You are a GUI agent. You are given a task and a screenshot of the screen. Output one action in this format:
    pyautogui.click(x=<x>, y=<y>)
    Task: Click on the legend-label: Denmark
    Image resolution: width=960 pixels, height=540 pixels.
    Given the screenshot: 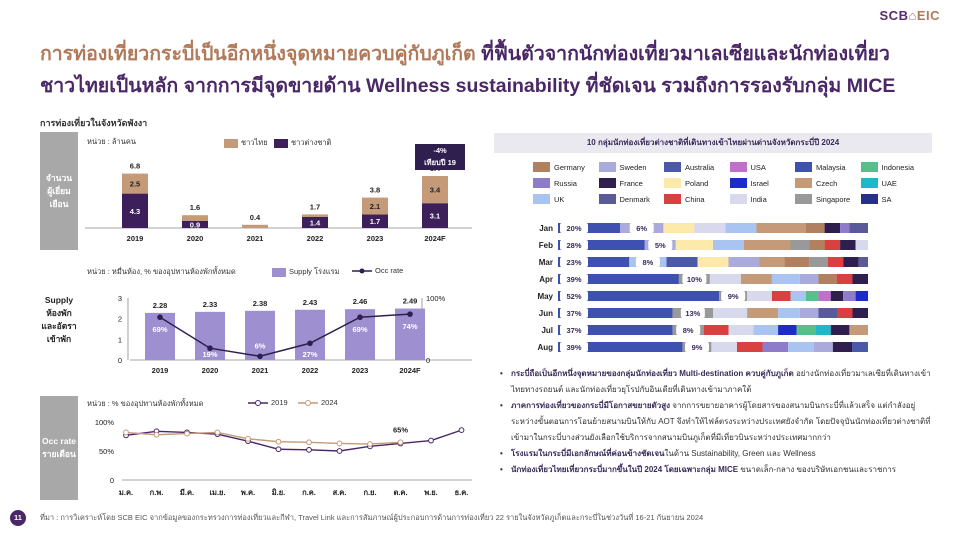 What is the action you would take?
    pyautogui.click(x=634, y=199)
    